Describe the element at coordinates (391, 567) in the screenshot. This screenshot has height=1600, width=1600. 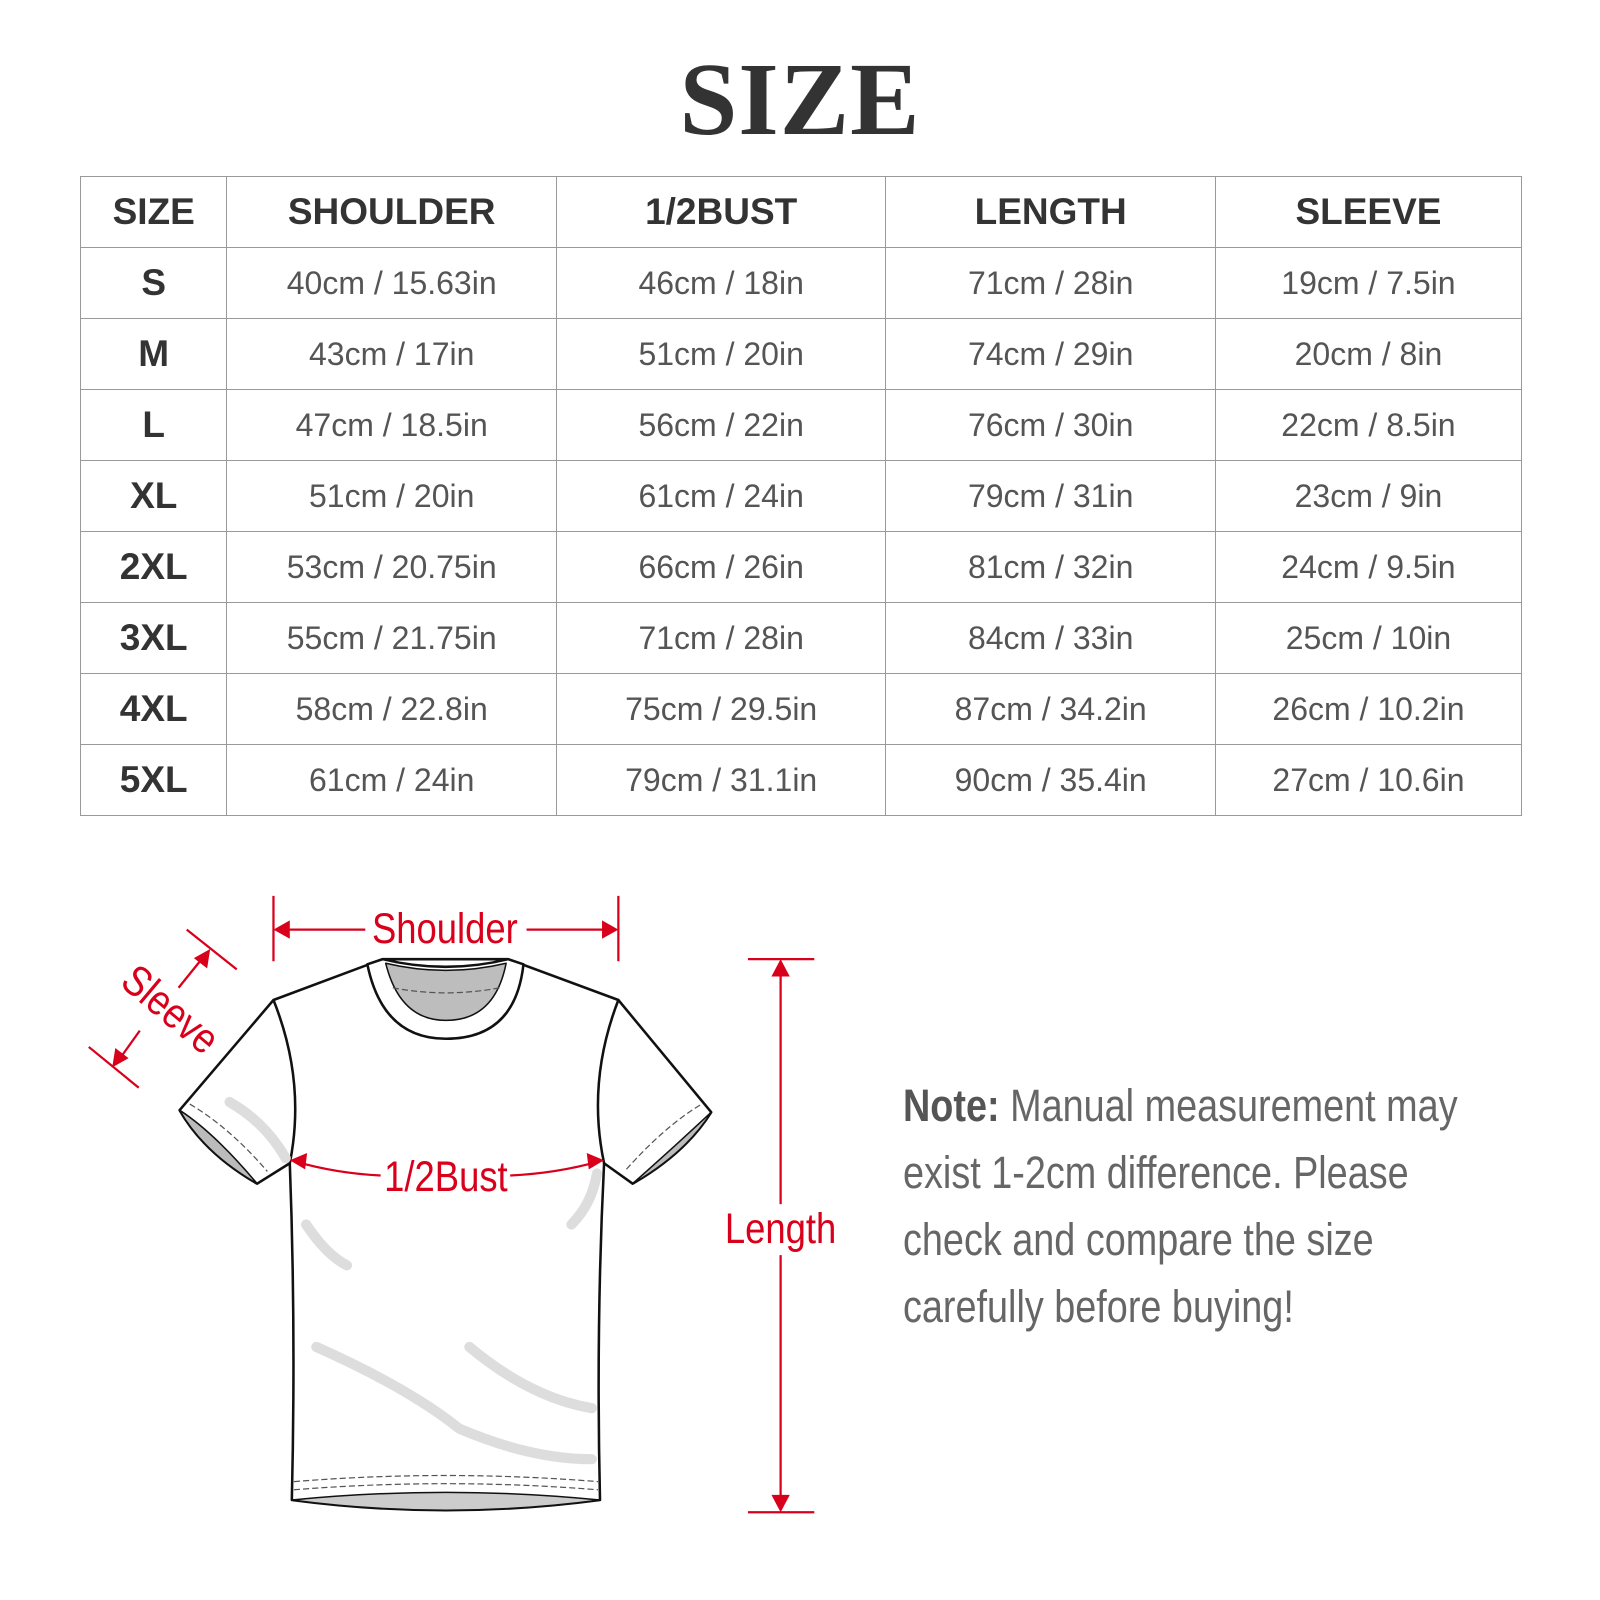
I see `measurement-cell: 53cm / 20.75in` at that location.